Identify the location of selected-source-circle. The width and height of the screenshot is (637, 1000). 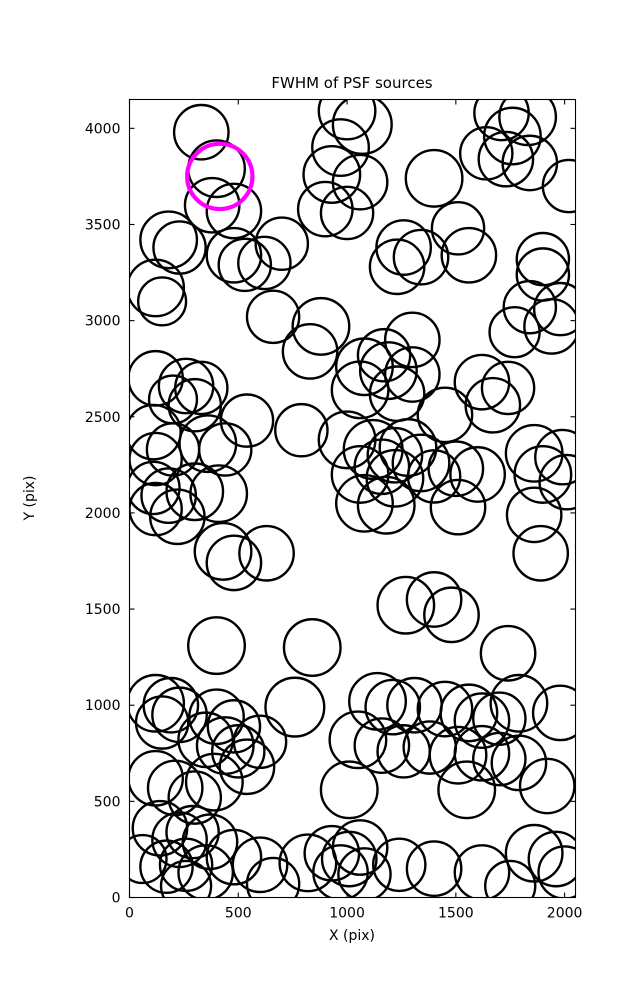
(220, 176).